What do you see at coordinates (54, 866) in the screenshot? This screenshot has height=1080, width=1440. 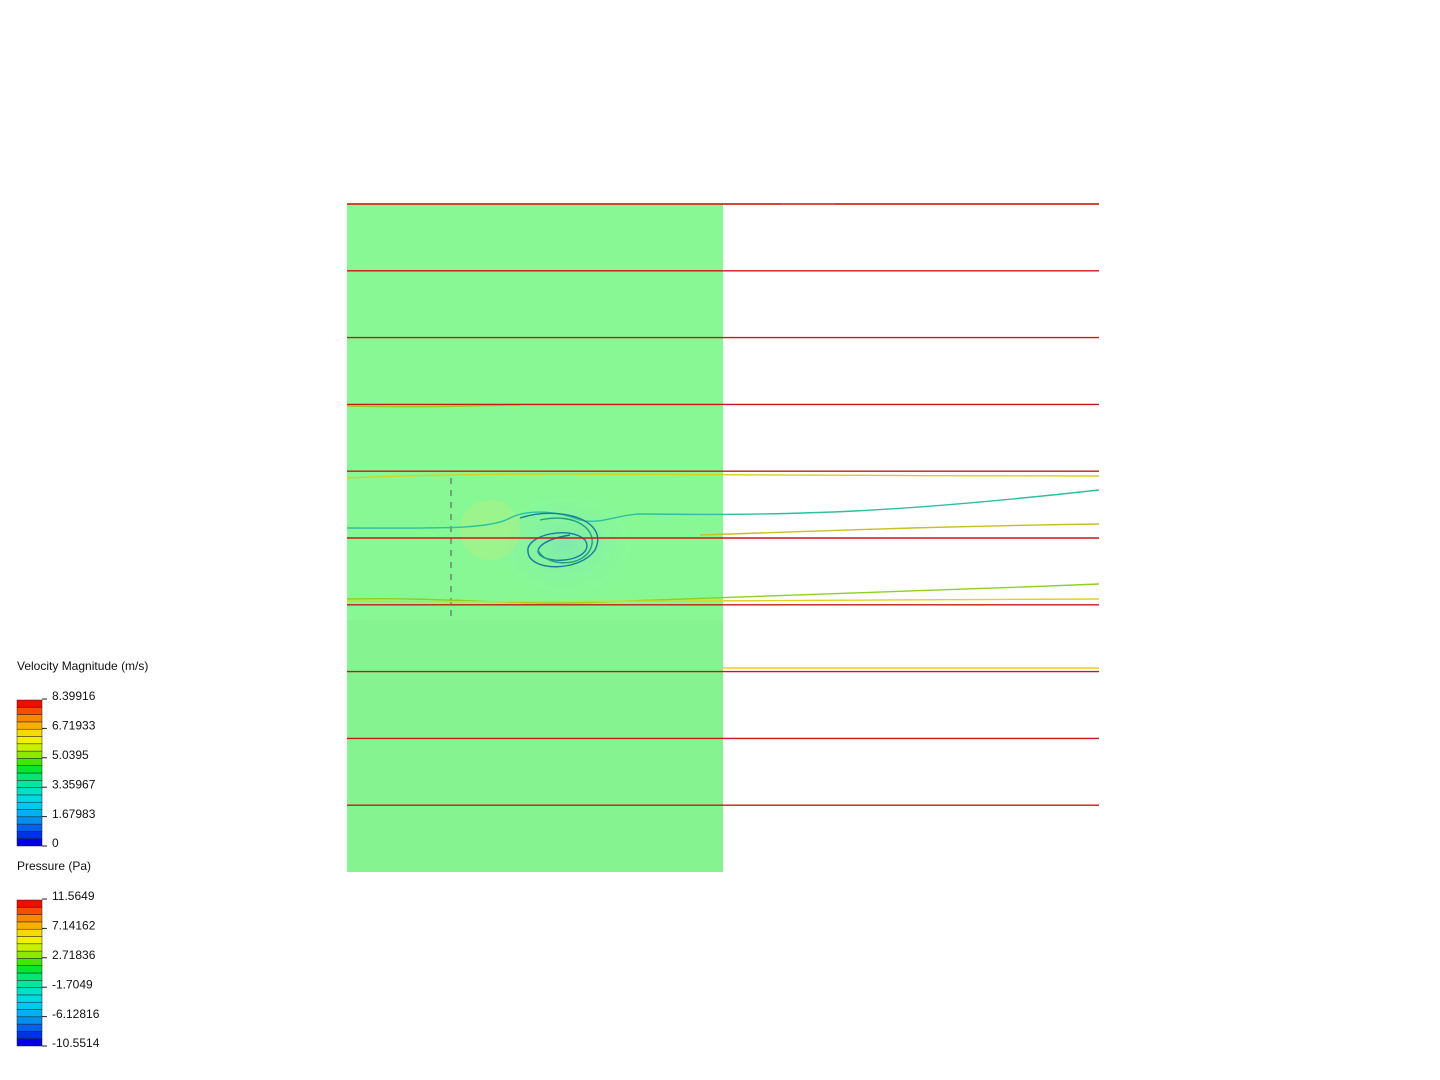 I see `legend-title: Pressure (Pa)` at bounding box center [54, 866].